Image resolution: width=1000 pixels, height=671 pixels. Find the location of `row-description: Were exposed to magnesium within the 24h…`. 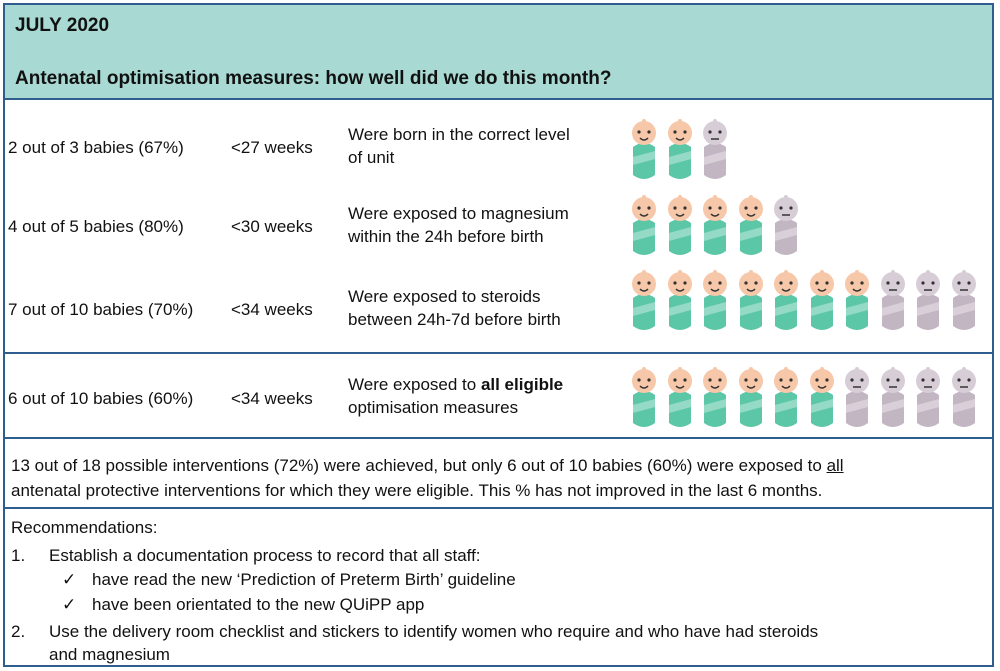

row-description: Were exposed to magnesium within the 24h… is located at coordinates (458, 225).